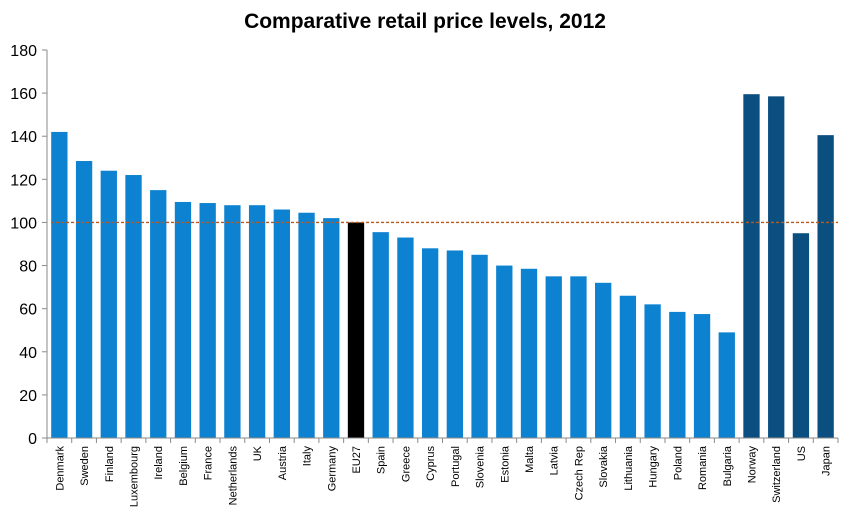  Describe the element at coordinates (23, 94) in the screenshot. I see `y-tick-label: 160` at that location.